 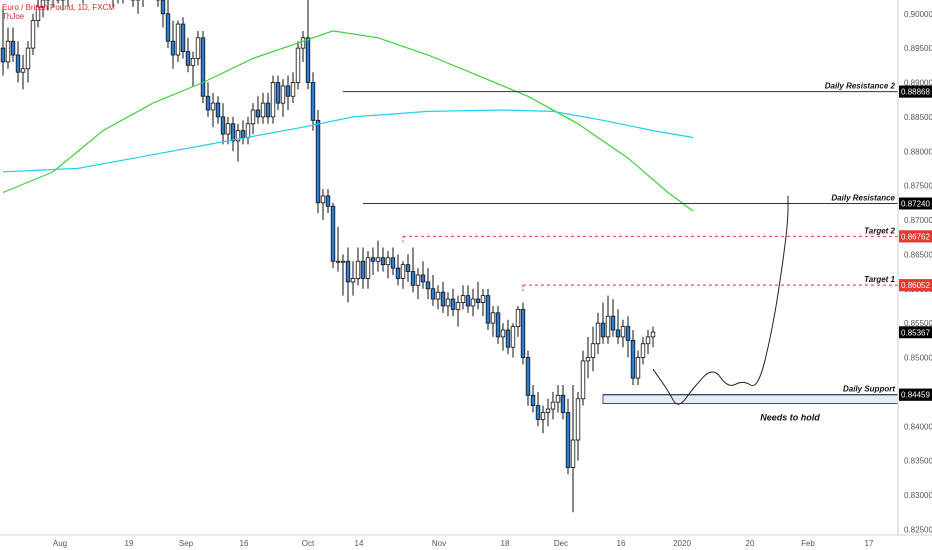 I want to click on time-axis: Aug 19 Sep 16 Oct 14 Nov 18 Dec 16 2020 20 Feb 17, so click(x=466, y=542).